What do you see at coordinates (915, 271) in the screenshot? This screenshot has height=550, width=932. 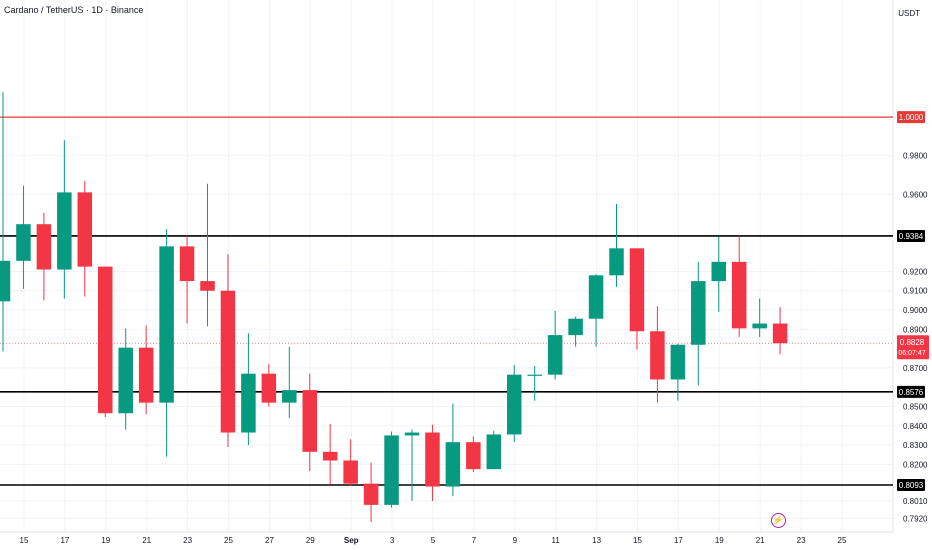 I see `y-tick-label: 0.9200` at bounding box center [915, 271].